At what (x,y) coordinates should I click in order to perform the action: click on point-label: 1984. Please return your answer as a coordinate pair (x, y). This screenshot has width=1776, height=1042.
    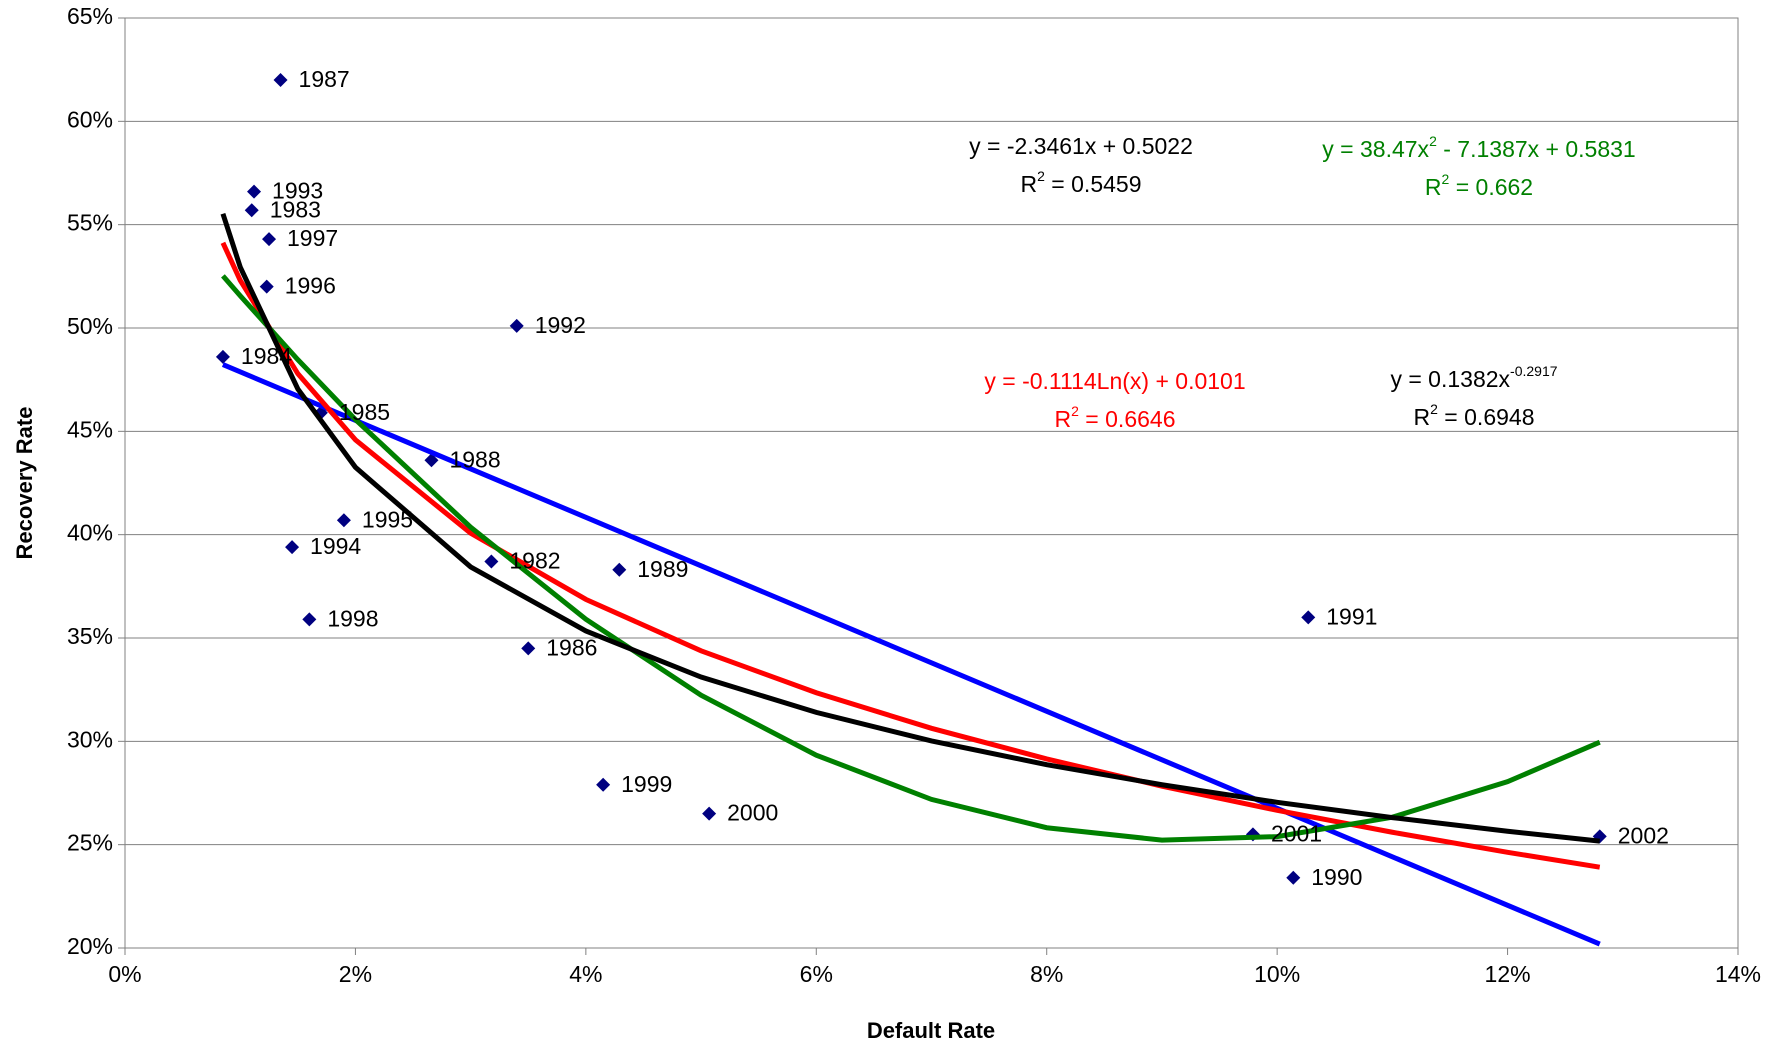
    Looking at the image, I should click on (266, 356).